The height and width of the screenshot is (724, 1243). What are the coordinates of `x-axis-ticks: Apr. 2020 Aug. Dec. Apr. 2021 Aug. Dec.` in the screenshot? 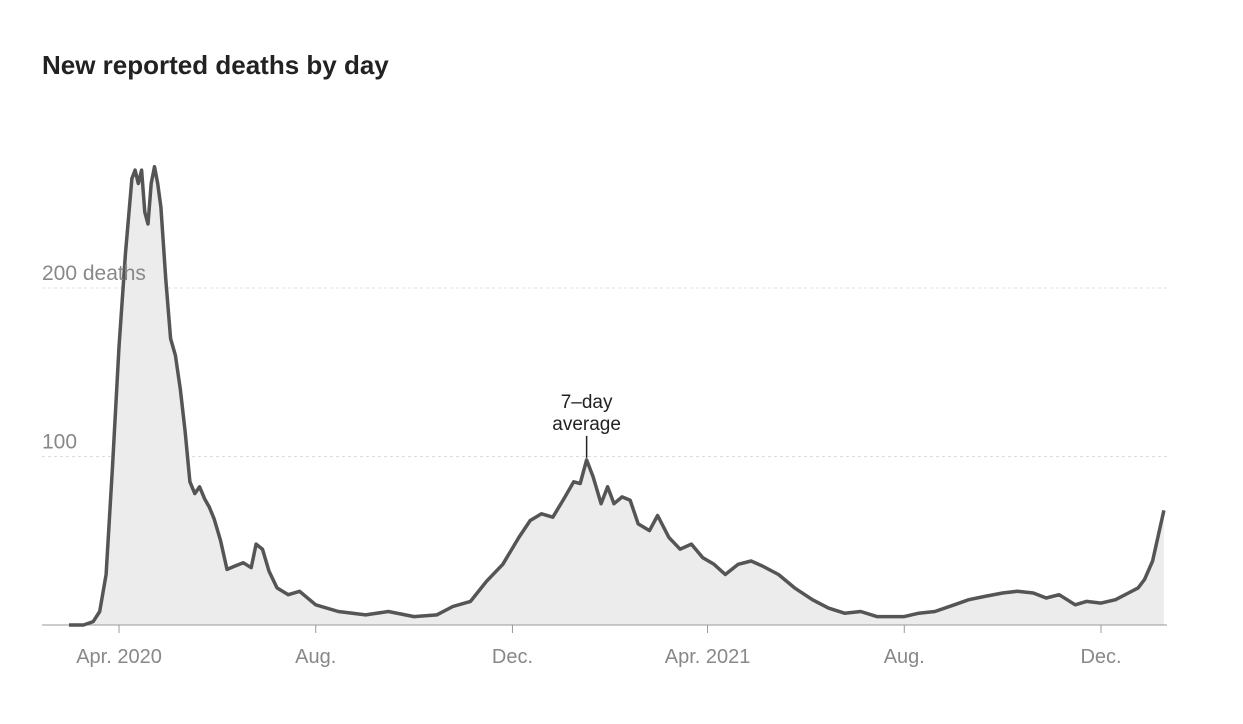 It's located at (599, 646).